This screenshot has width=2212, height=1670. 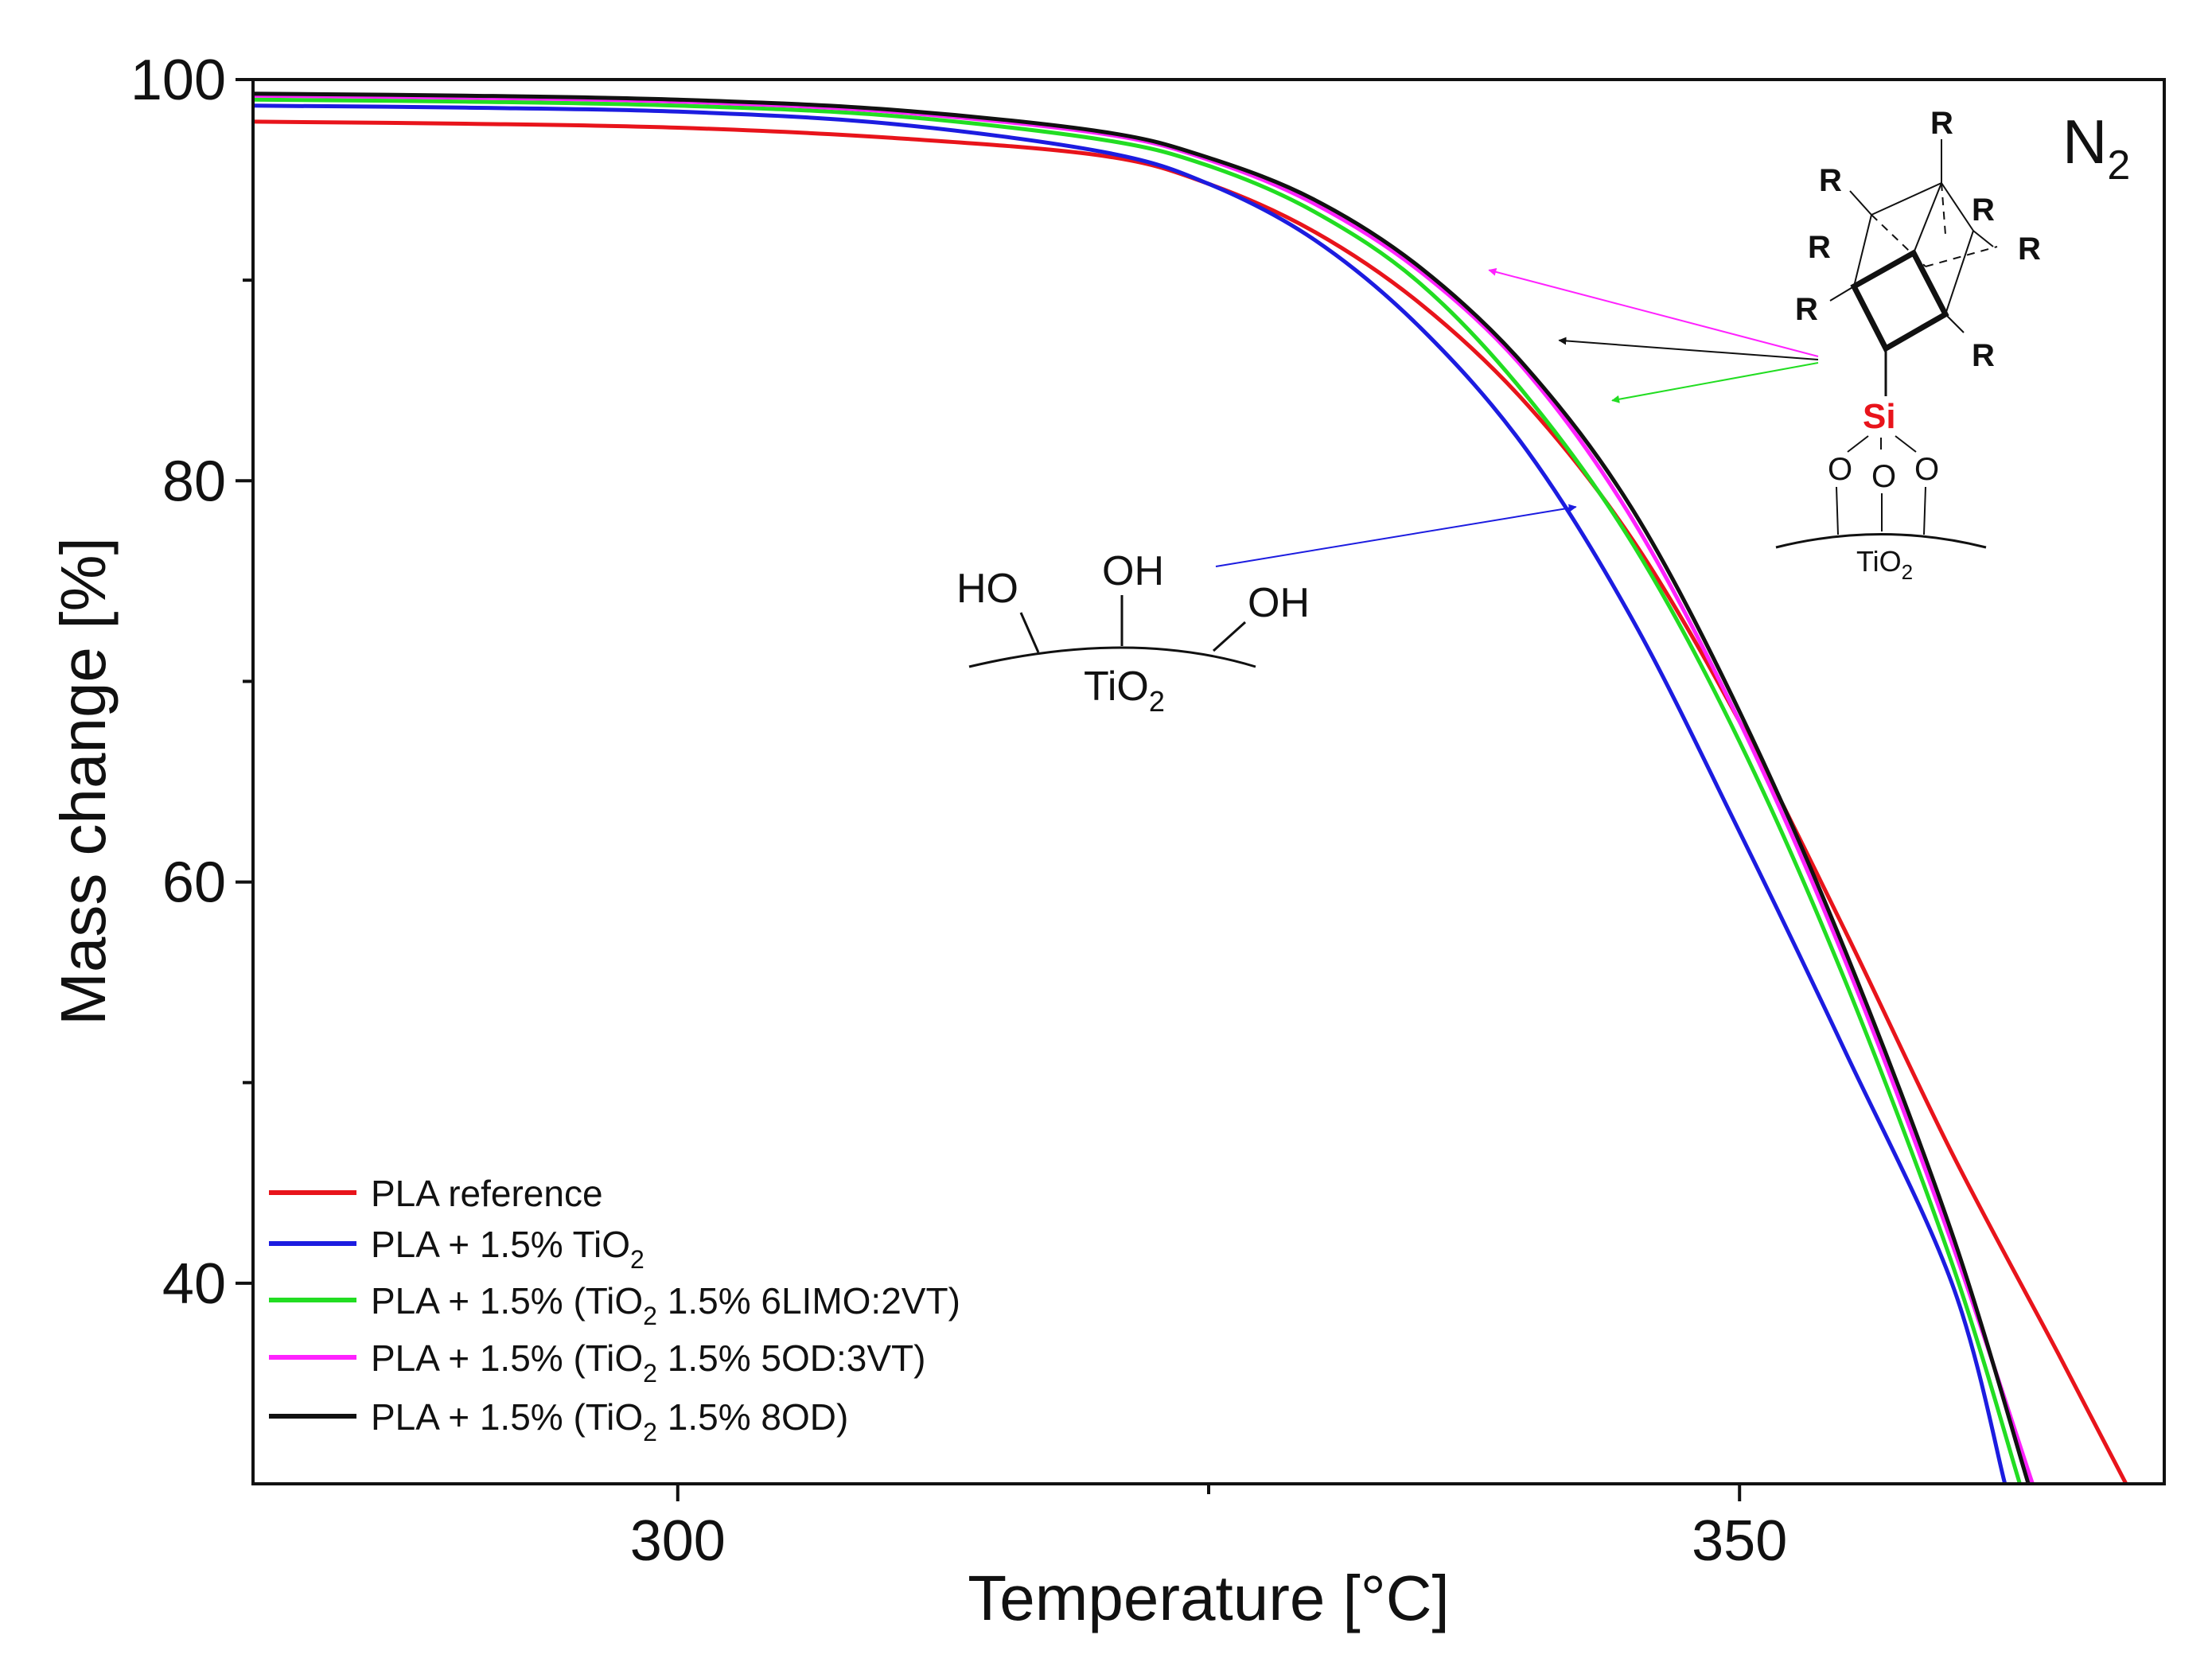 I want to click on silicon-atom: Si, so click(x=1880, y=416).